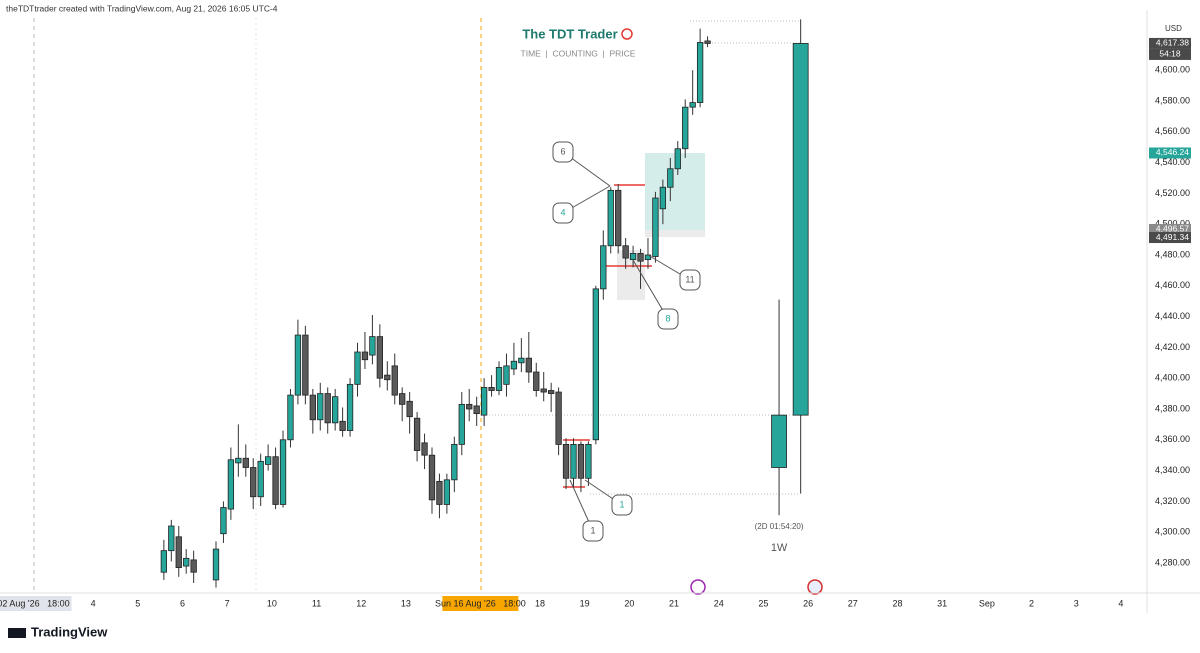 The image size is (1200, 653). What do you see at coordinates (1172, 347) in the screenshot?
I see `y-tick-label: 4,420.00` at bounding box center [1172, 347].